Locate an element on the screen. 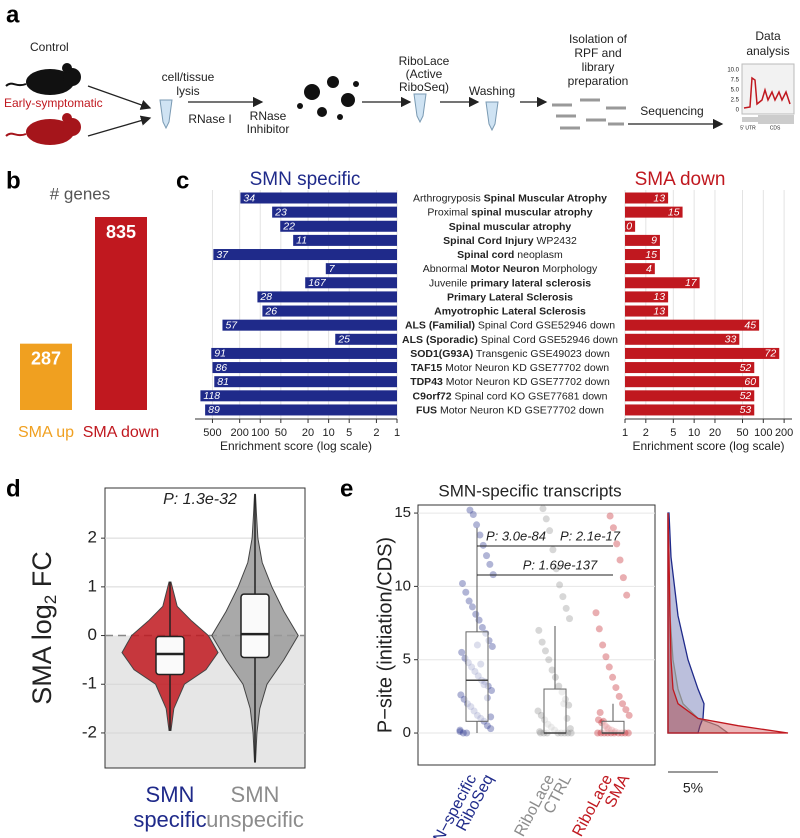 This screenshot has height=838, width=800. label: RiboLace is located at coordinates (424, 61).